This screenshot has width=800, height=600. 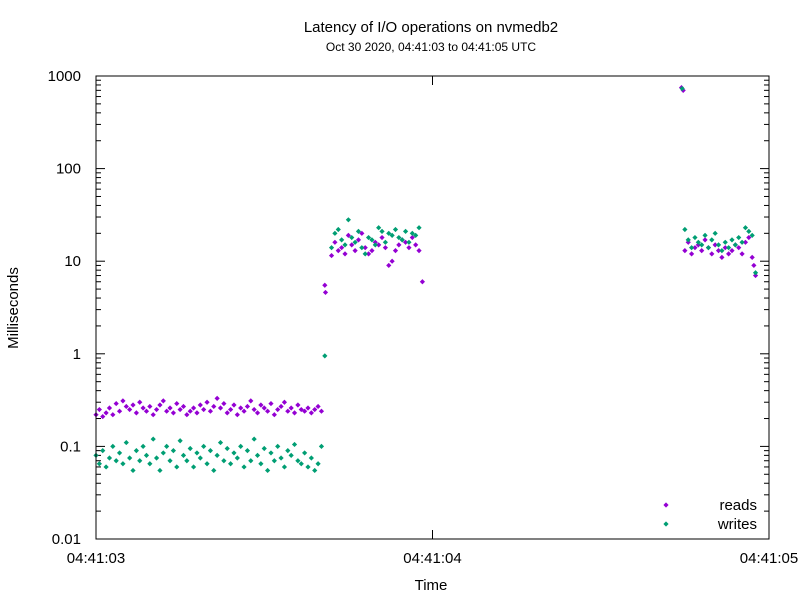 I want to click on x-tick-label: 04:41:05, so click(x=769, y=558).